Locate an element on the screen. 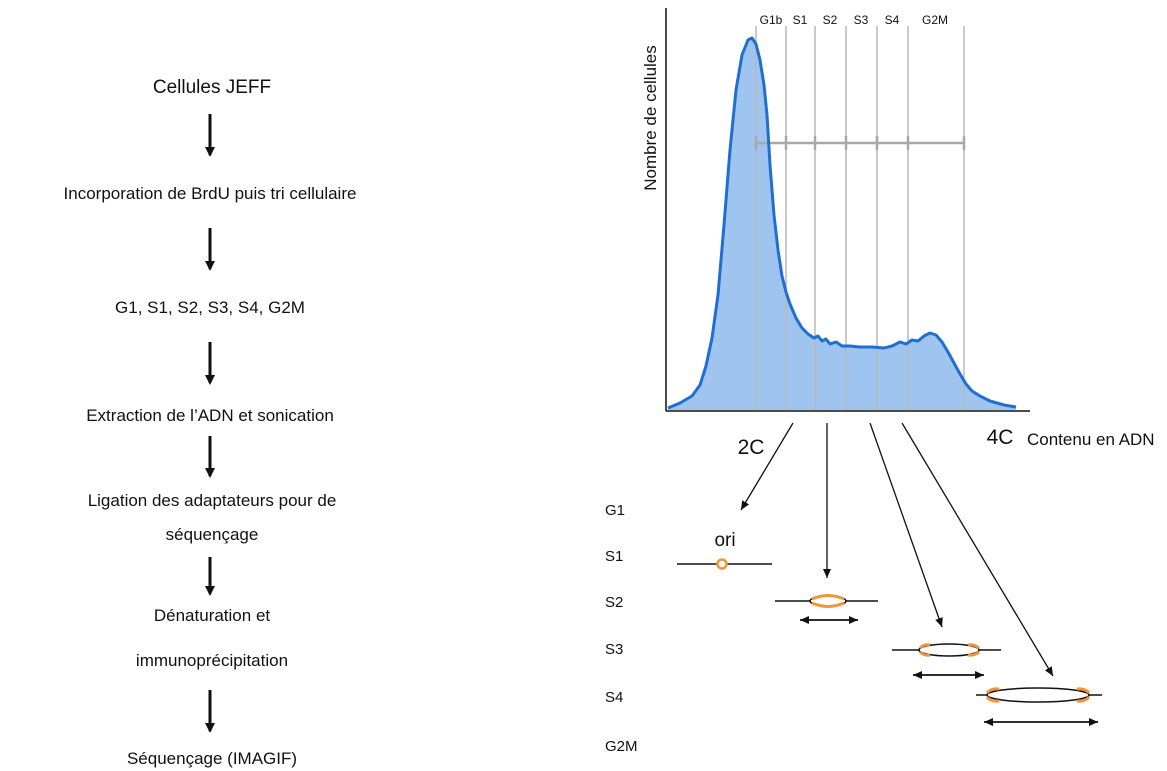 This screenshot has height=771, width=1167. x-axis-label: Contenu en ADN is located at coordinates (1091, 439).